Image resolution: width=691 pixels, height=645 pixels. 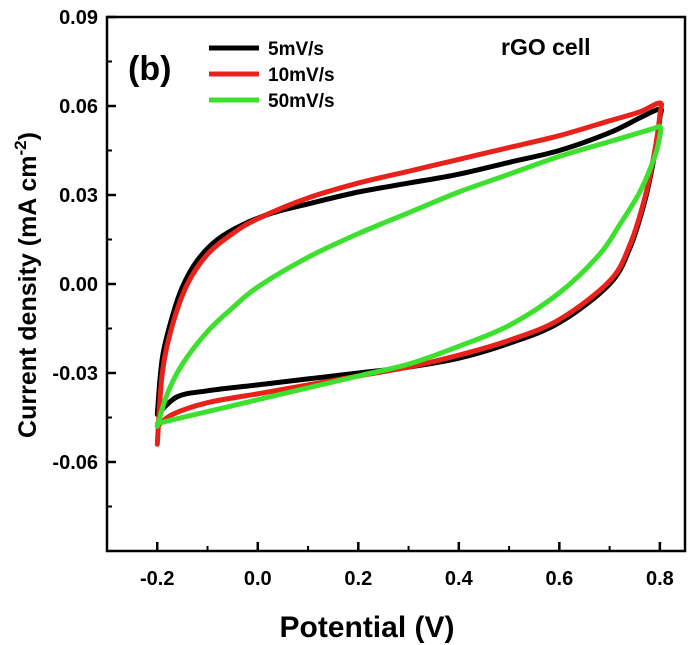 What do you see at coordinates (258, 579) in the screenshot?
I see `x-tick-label: 0.0` at bounding box center [258, 579].